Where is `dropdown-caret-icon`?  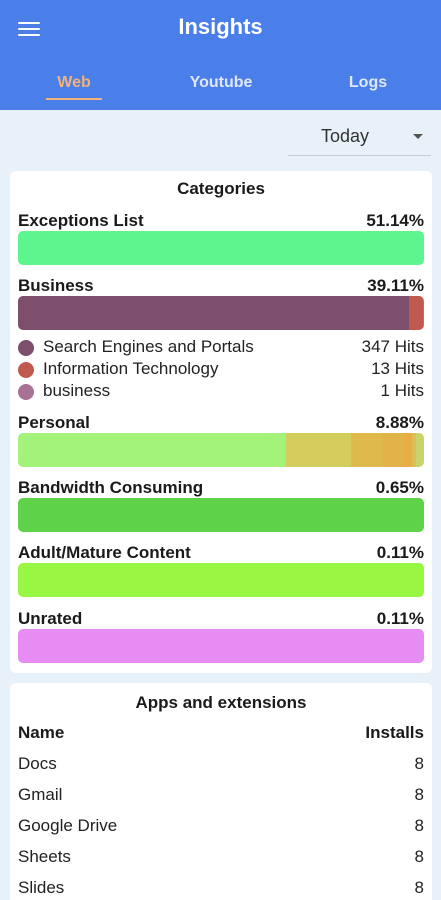 dropdown-caret-icon is located at coordinates (418, 136).